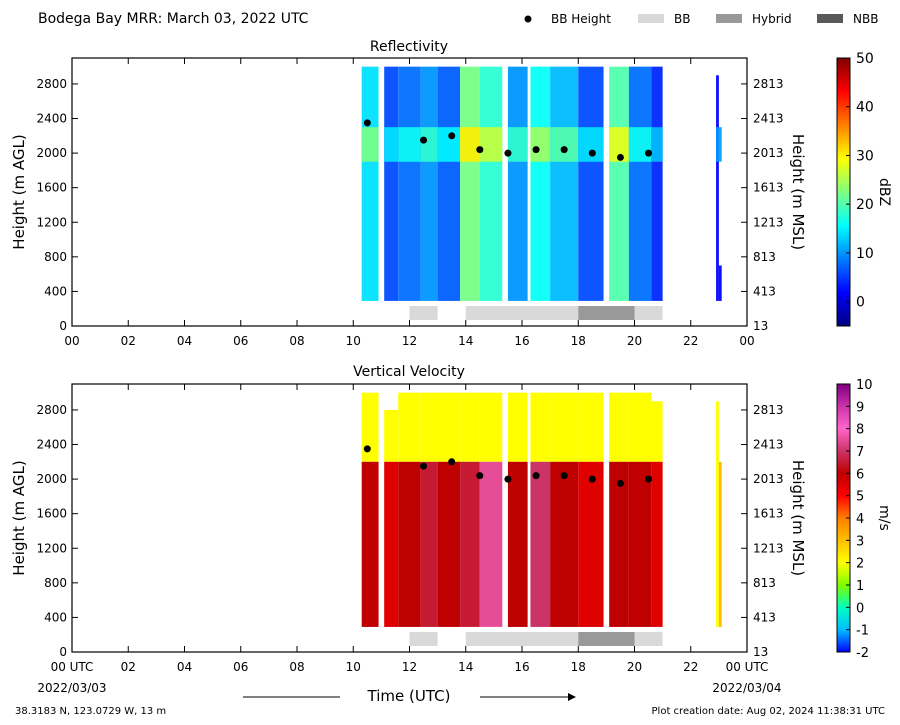 The width and height of the screenshot is (900, 725). What do you see at coordinates (51, 84) in the screenshot?
I see `y-tick-label: 2800` at bounding box center [51, 84].